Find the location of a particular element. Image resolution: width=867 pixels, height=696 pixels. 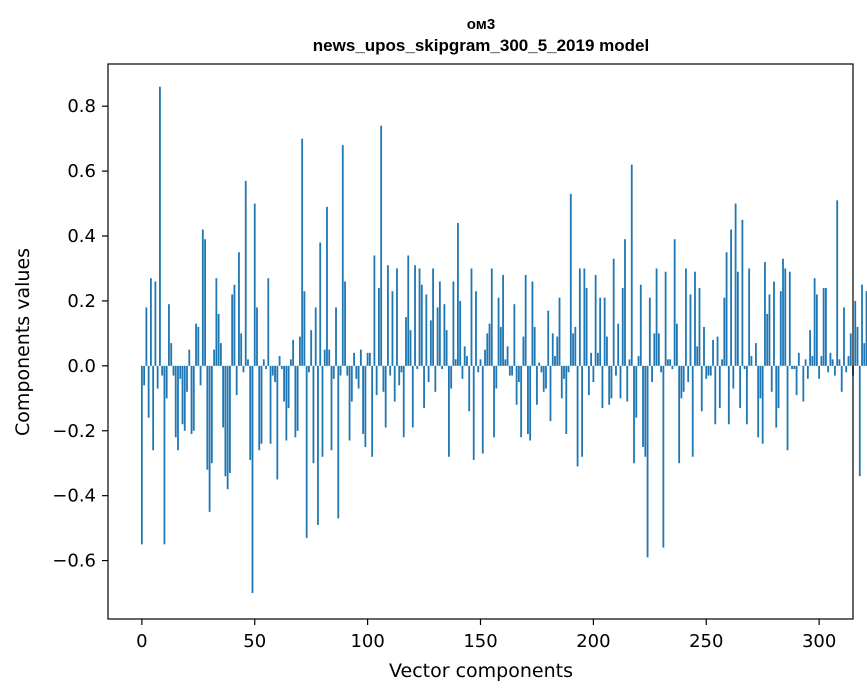

y-tick-label: −0.6 is located at coordinates (74, 561).